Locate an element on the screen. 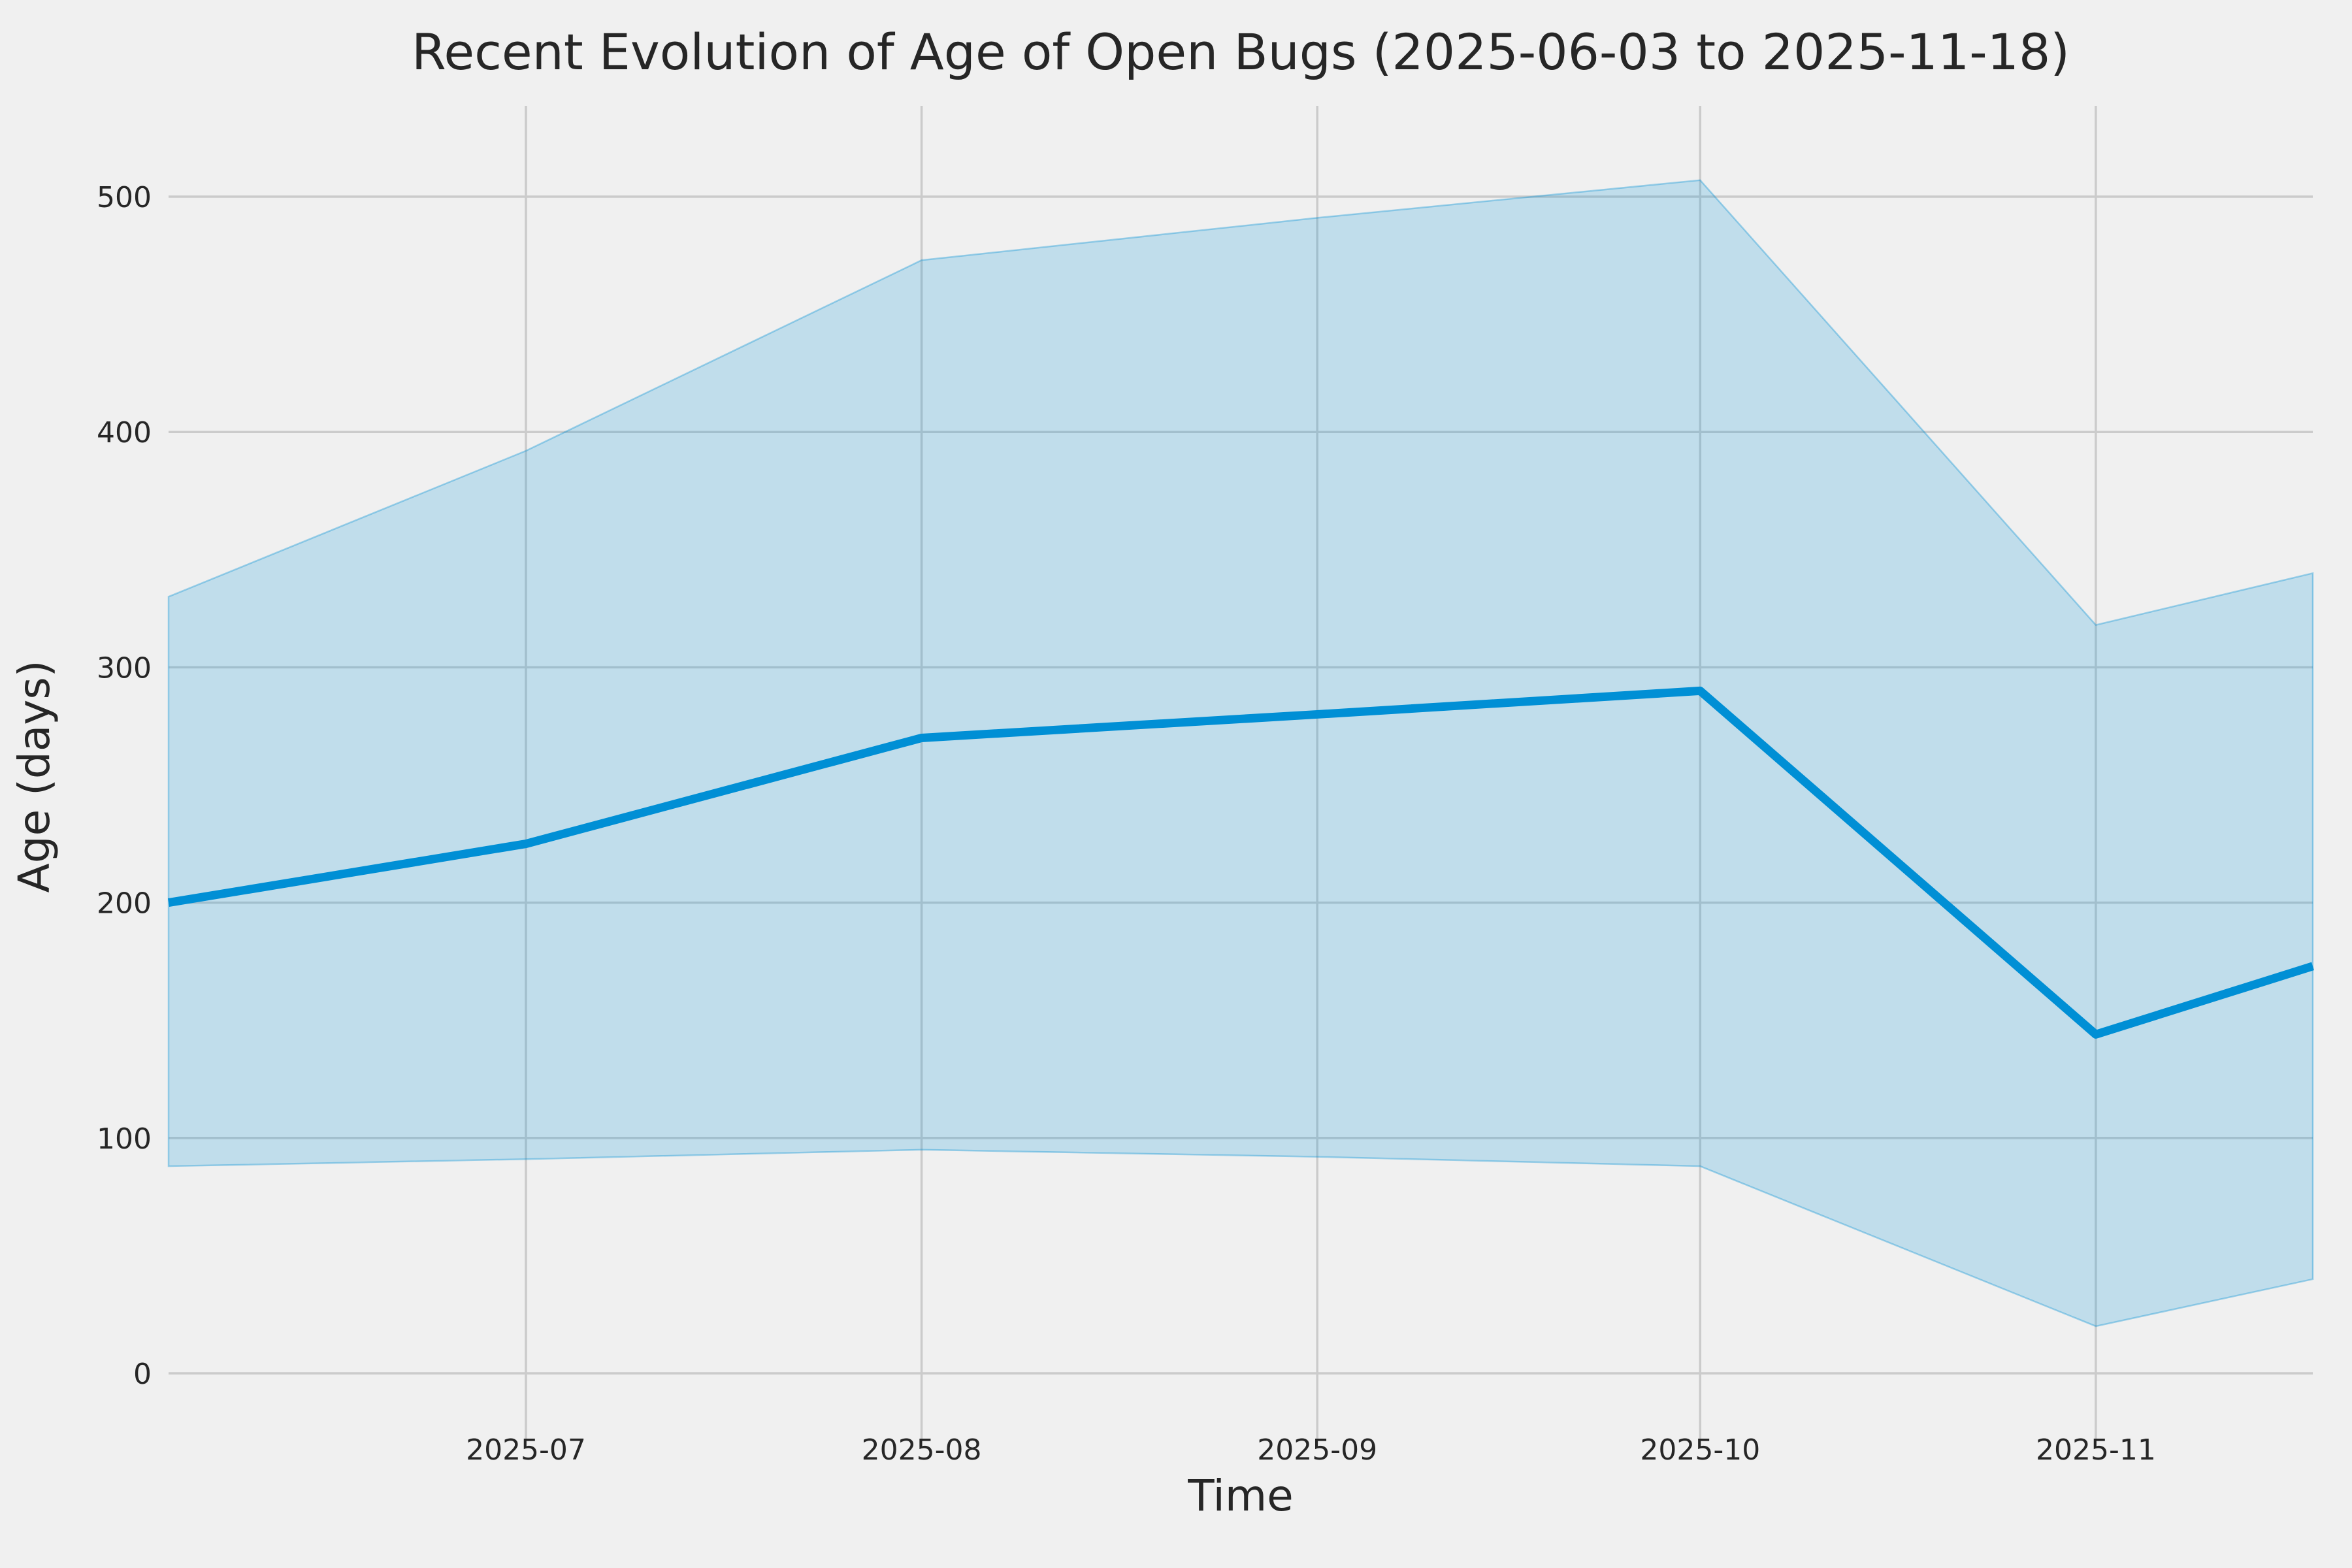 The height and width of the screenshot is (1568, 2352). y-tick-label: 0 is located at coordinates (142, 1374).